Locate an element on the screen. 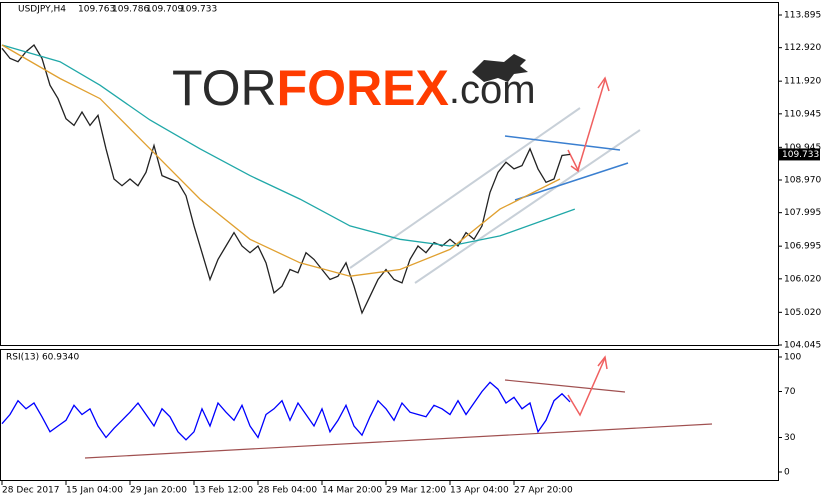  y-tick-label: 70 is located at coordinates (790, 392).